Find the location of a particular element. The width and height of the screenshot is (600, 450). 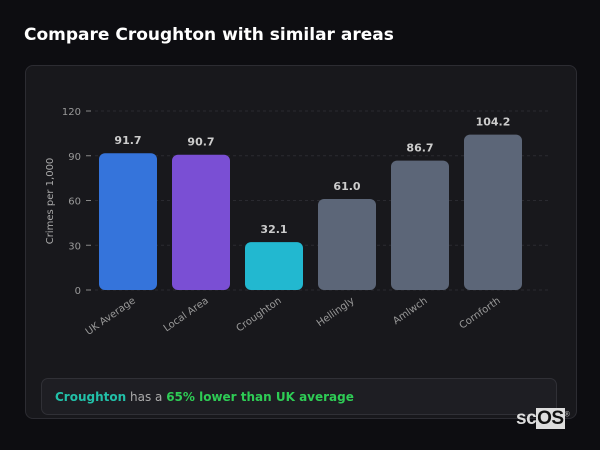

data-label: 90.7 is located at coordinates (200, 142).